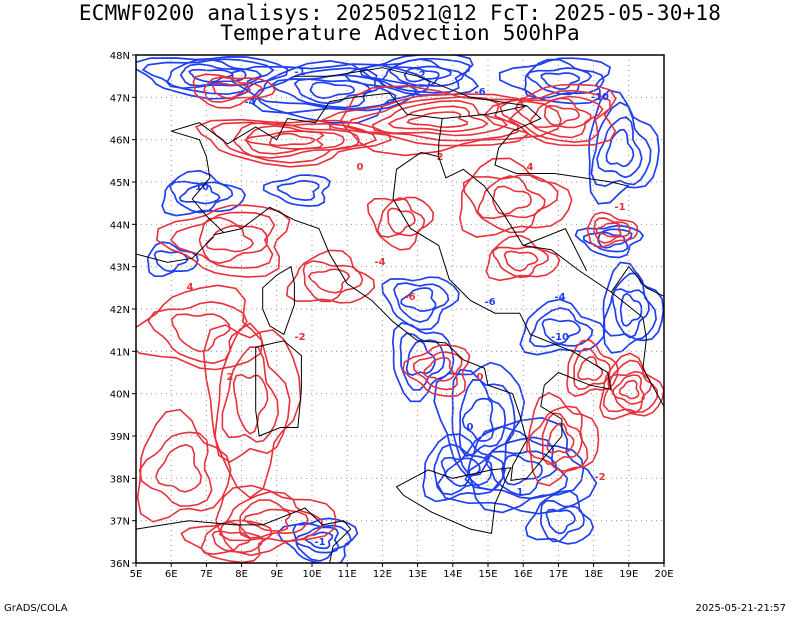 This screenshot has width=800, height=618. What do you see at coordinates (120, 564) in the screenshot?
I see `lat-tick-label: 36N` at bounding box center [120, 564].